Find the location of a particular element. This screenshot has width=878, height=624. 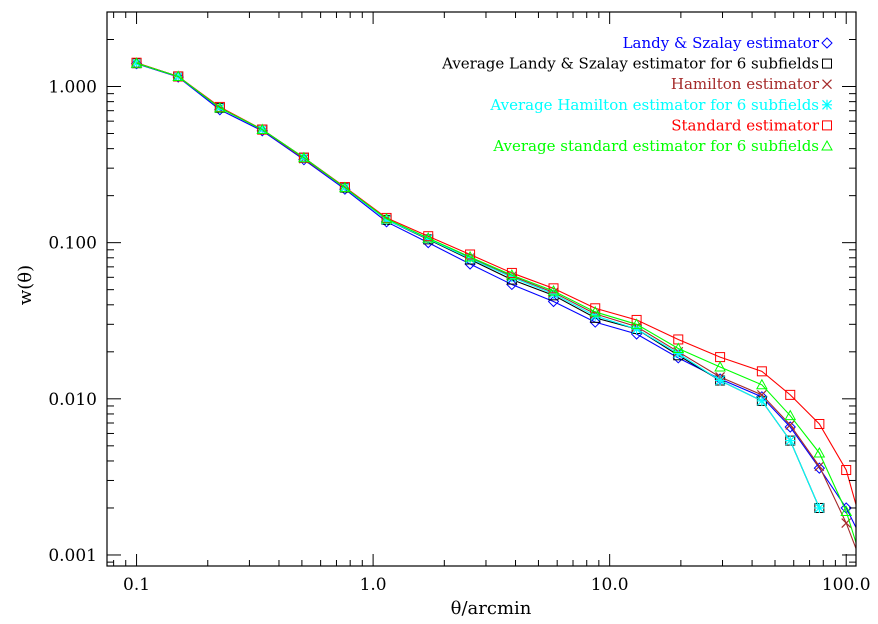

y-tick-label: 1.000 is located at coordinates (72, 88).